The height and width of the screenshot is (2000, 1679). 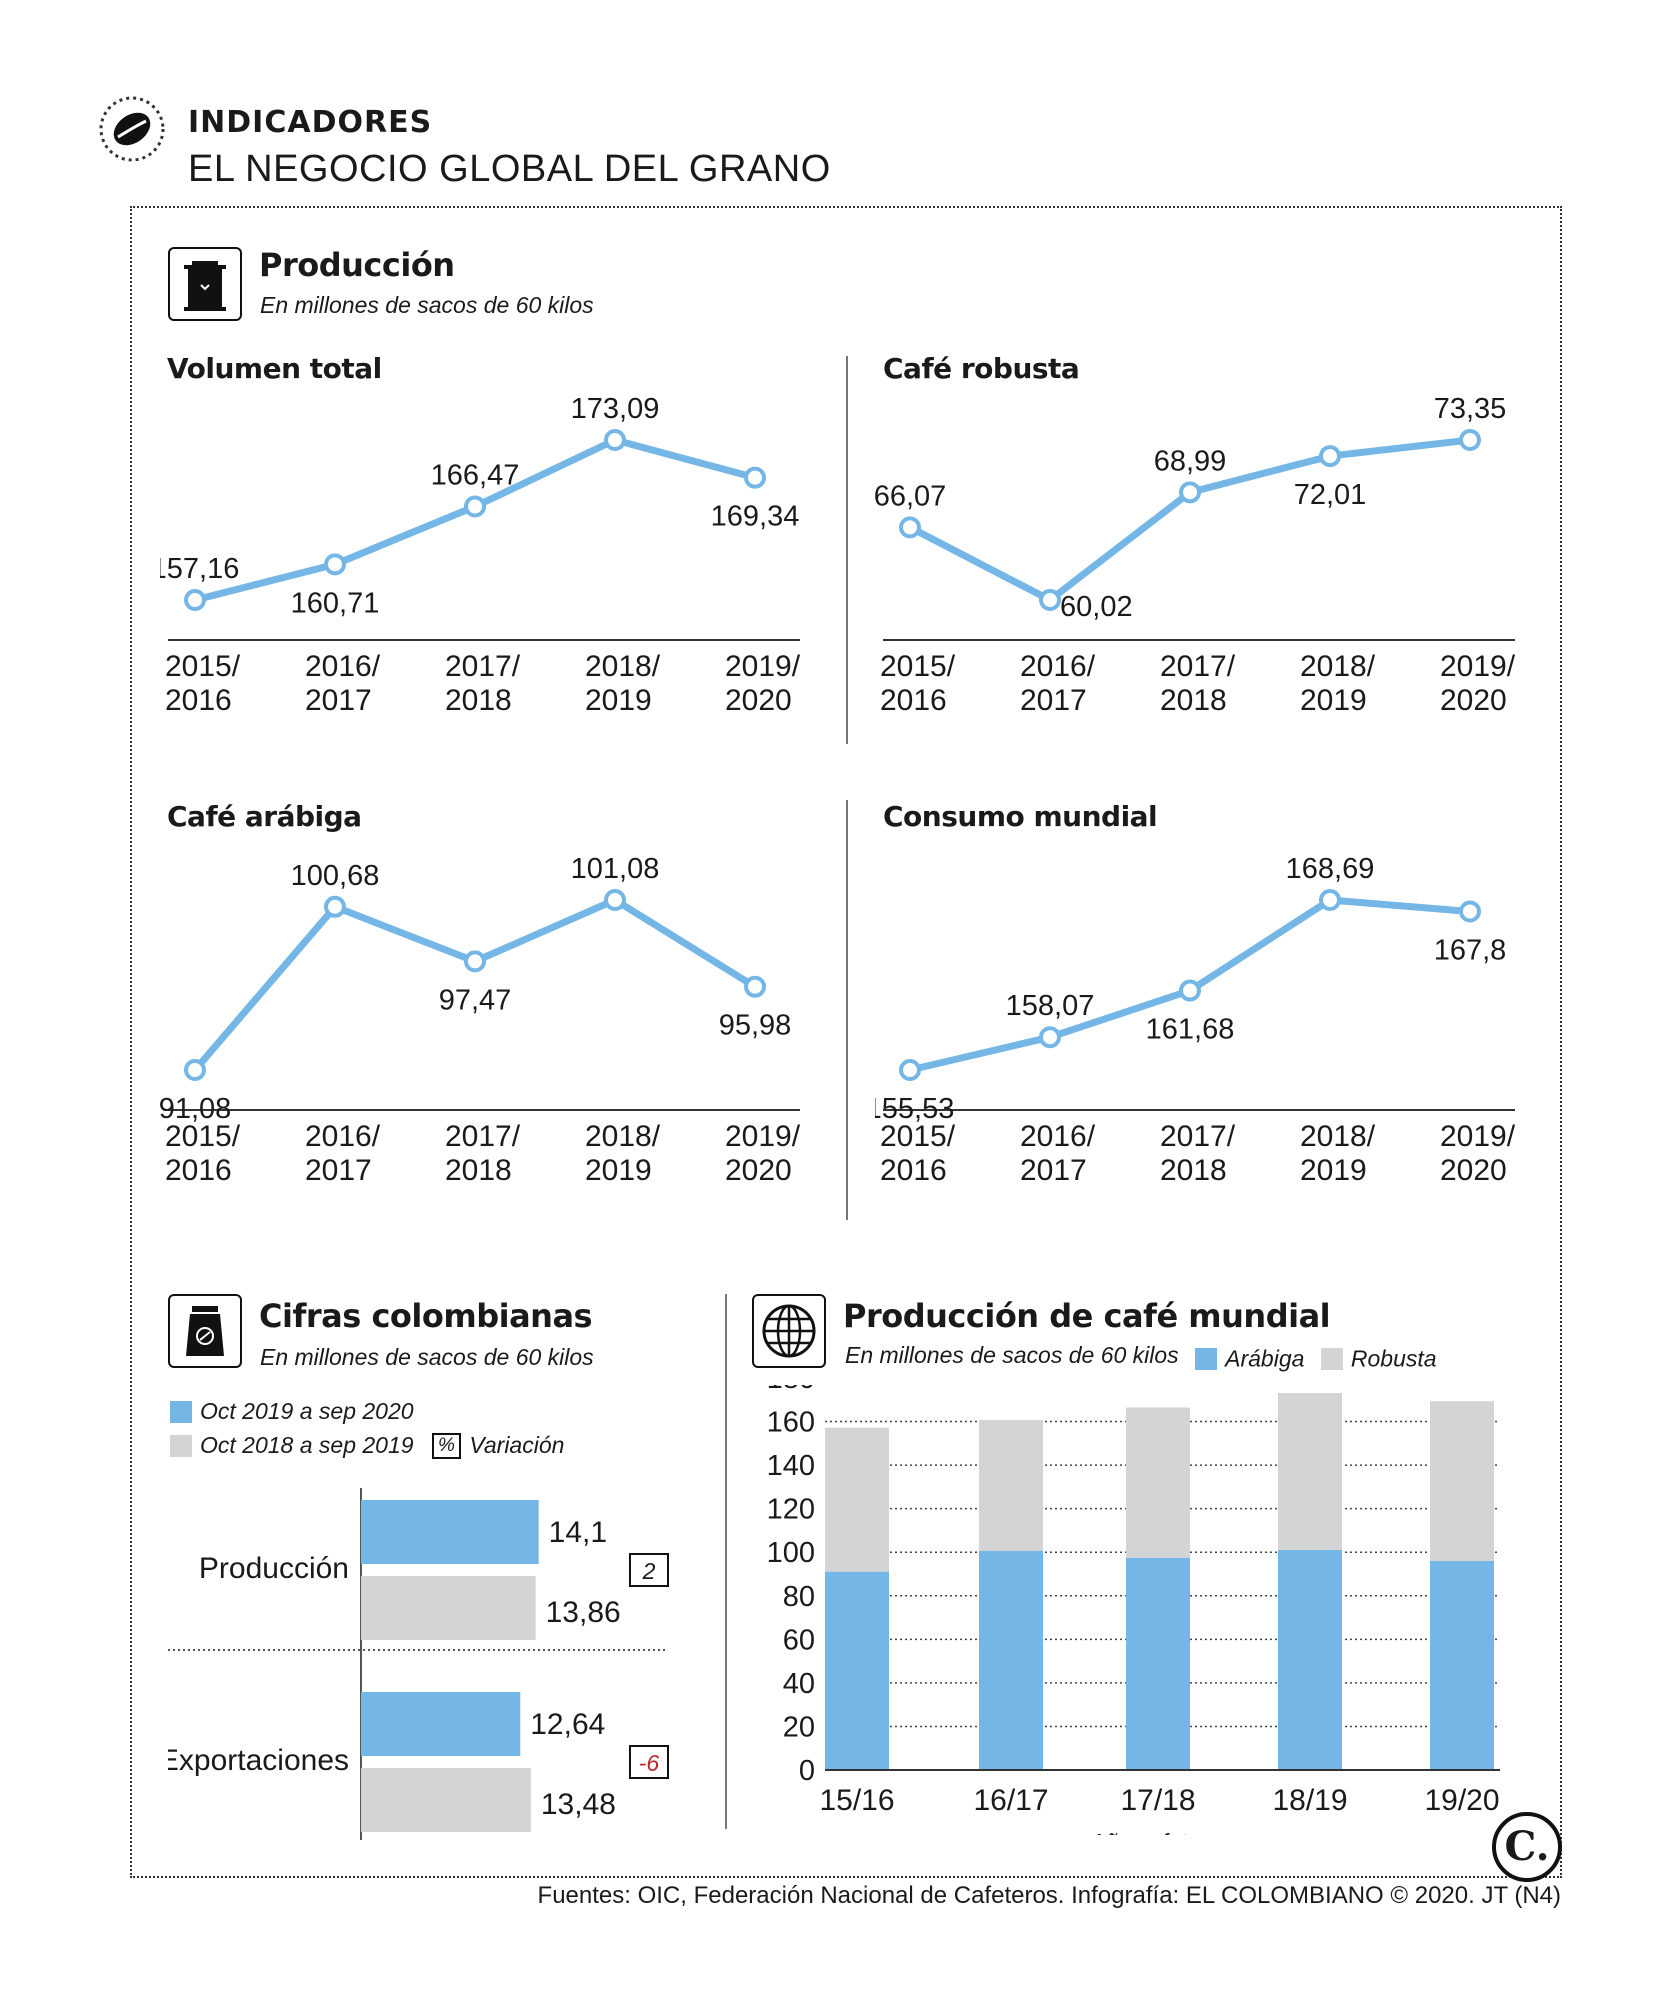 What do you see at coordinates (1190, 461) in the screenshot?
I see `data-label: 68,99` at bounding box center [1190, 461].